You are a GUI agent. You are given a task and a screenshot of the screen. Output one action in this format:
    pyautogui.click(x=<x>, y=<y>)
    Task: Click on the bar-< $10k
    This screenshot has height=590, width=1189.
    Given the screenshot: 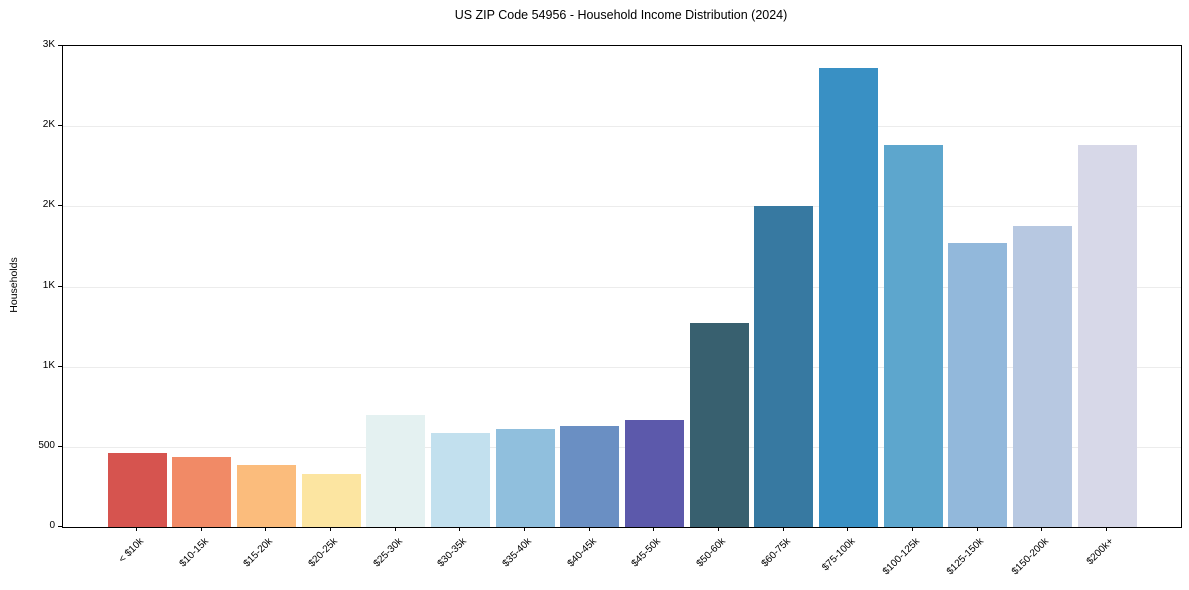 What is the action you would take?
    pyautogui.click(x=137, y=490)
    